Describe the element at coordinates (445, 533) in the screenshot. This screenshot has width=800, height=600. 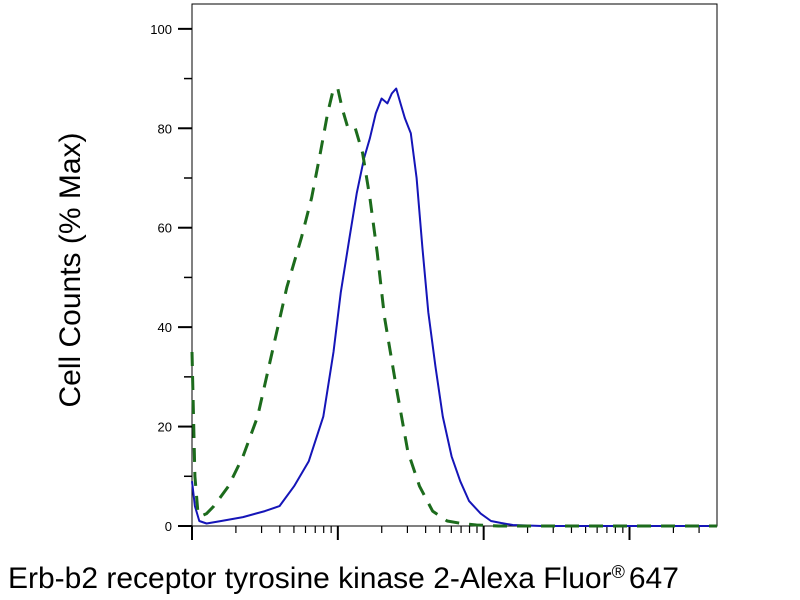
I see `x-axis` at that location.